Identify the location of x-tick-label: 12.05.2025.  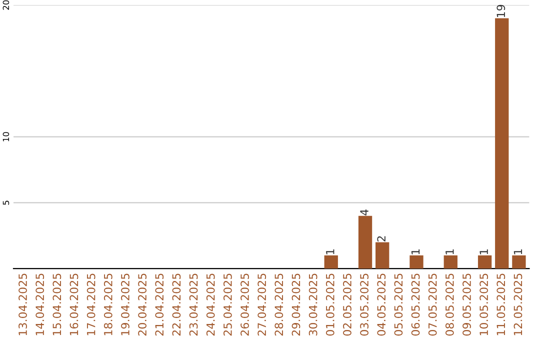
(518, 305).